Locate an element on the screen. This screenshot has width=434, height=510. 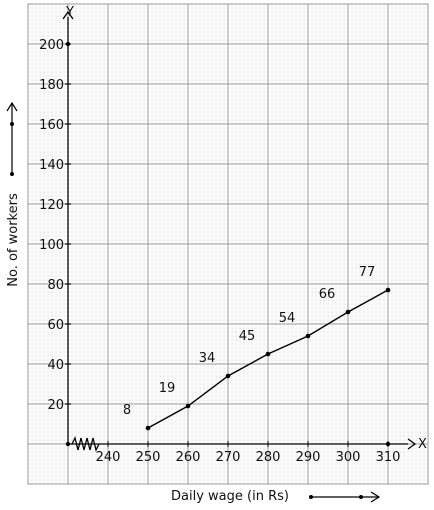
x-axis-title: Daily wage (in Rs) is located at coordinates (230, 496).